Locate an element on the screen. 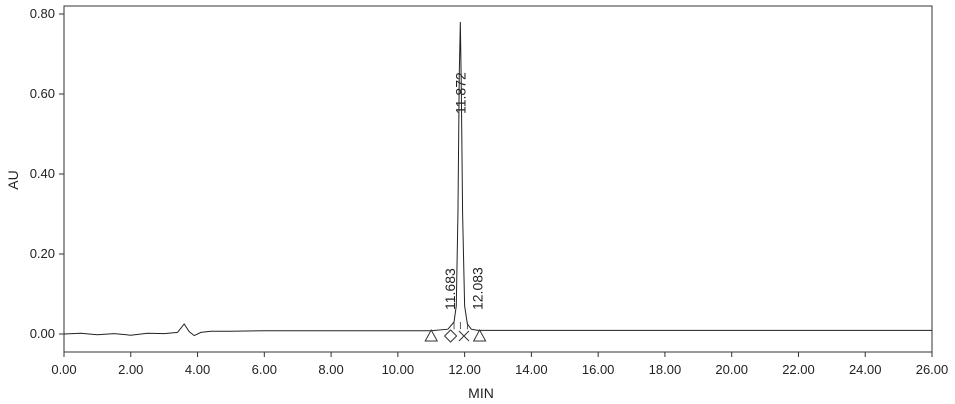 Image resolution: width=955 pixels, height=404 pixels. x-tick-label: 4.00 is located at coordinates (197, 369).